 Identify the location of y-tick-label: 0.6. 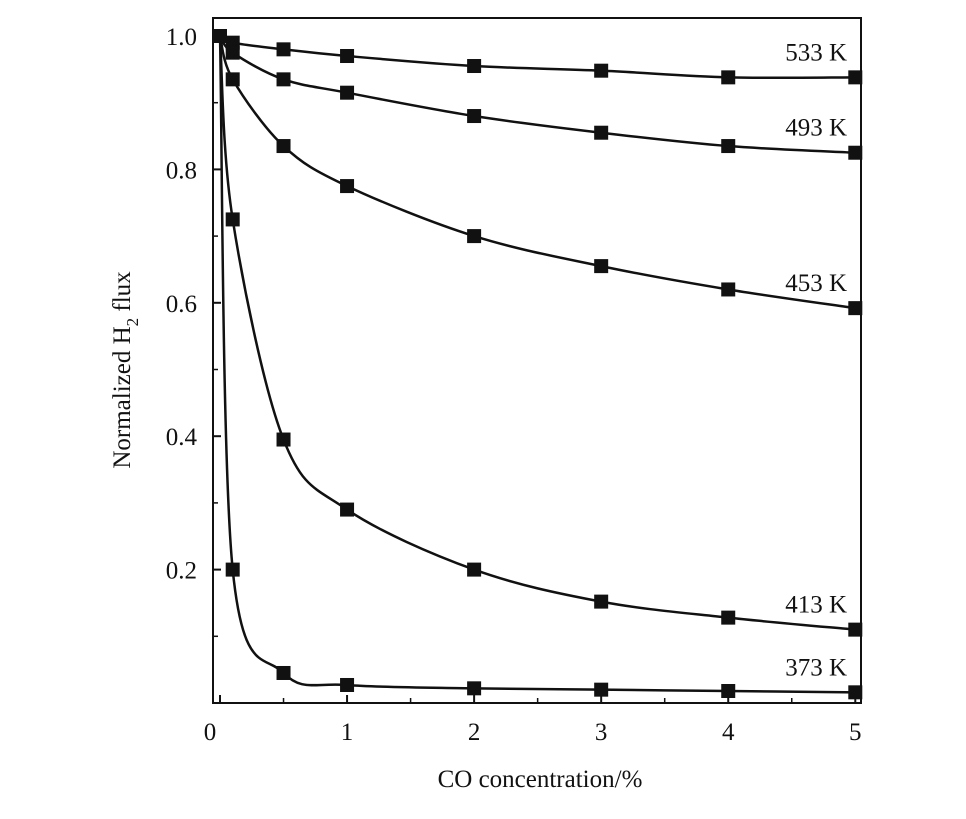
(181, 304).